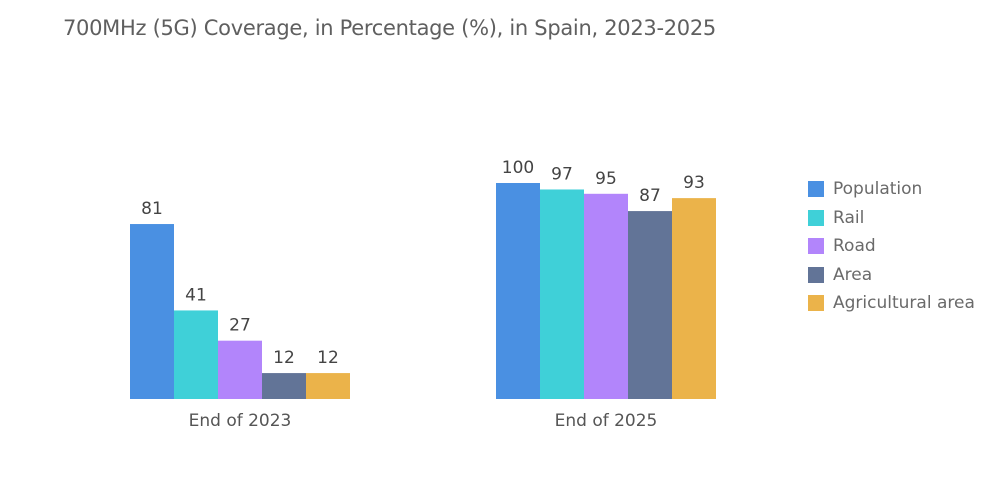 The image size is (1000, 504). I want to click on legend-item: Rail, so click(891, 218).